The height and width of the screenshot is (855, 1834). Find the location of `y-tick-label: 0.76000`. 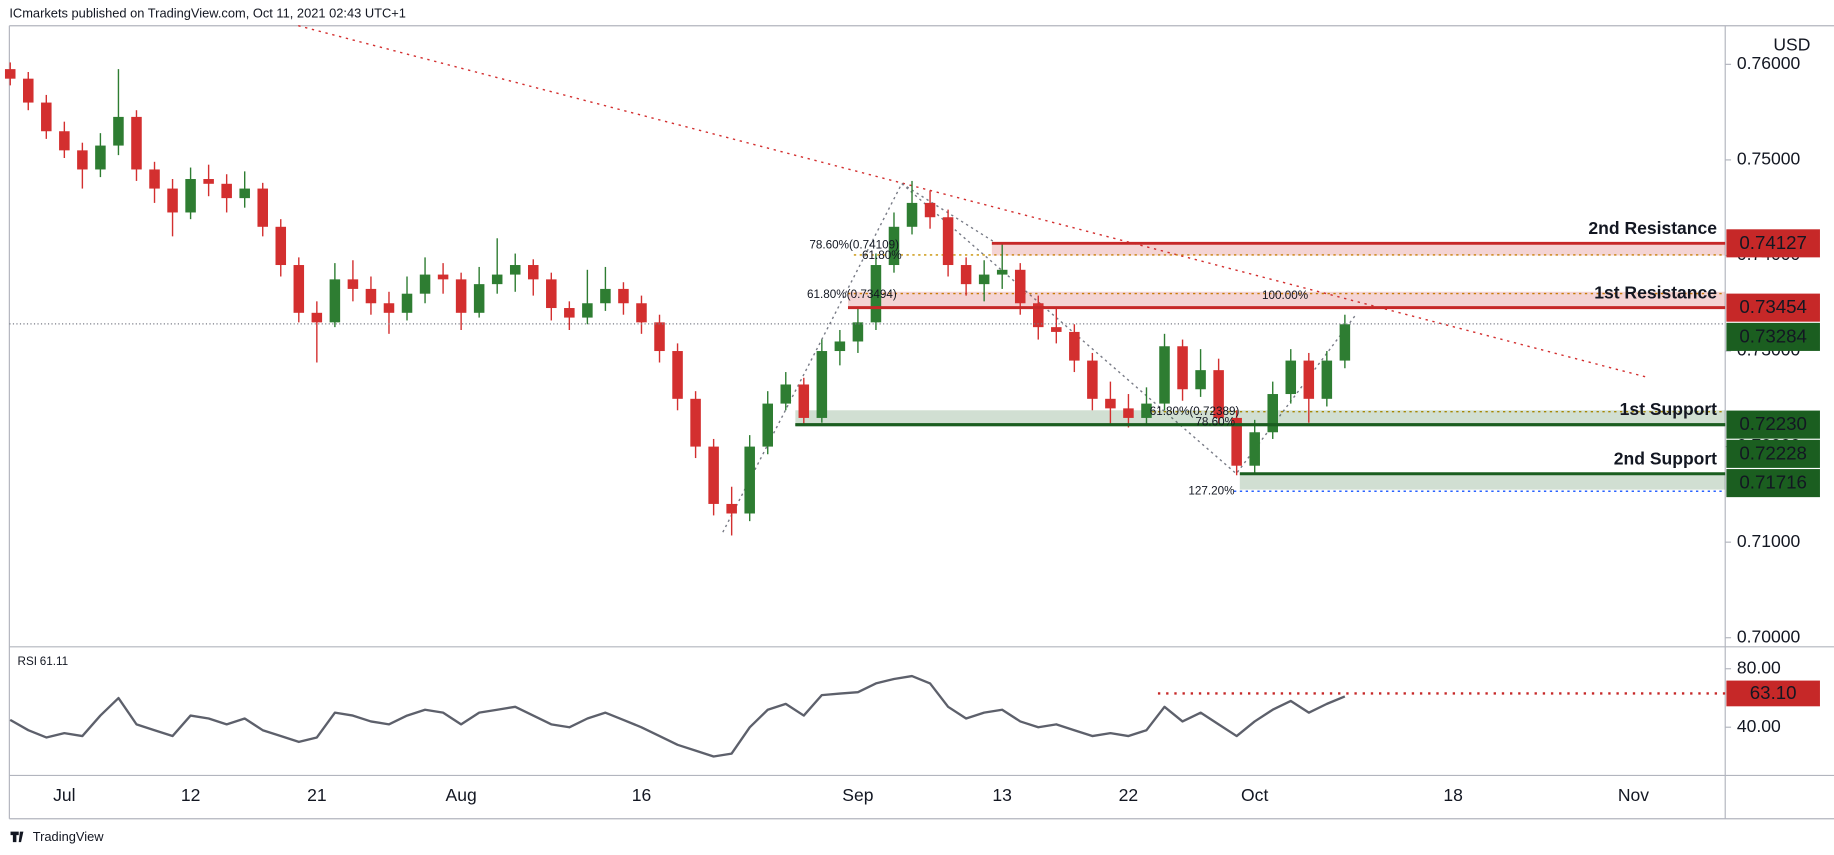

y-tick-label: 0.76000 is located at coordinates (1769, 63).